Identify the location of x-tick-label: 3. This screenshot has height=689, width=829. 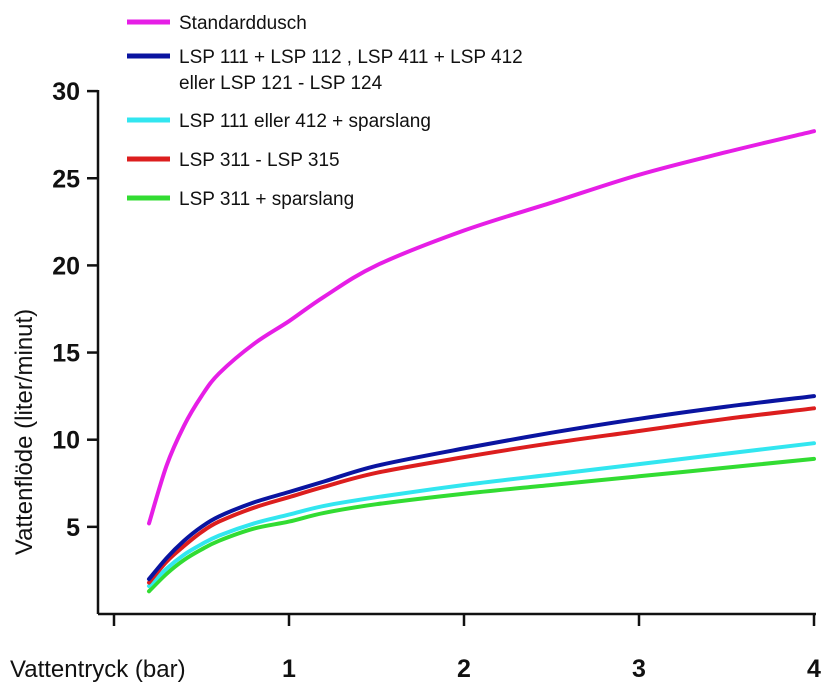
(639, 669).